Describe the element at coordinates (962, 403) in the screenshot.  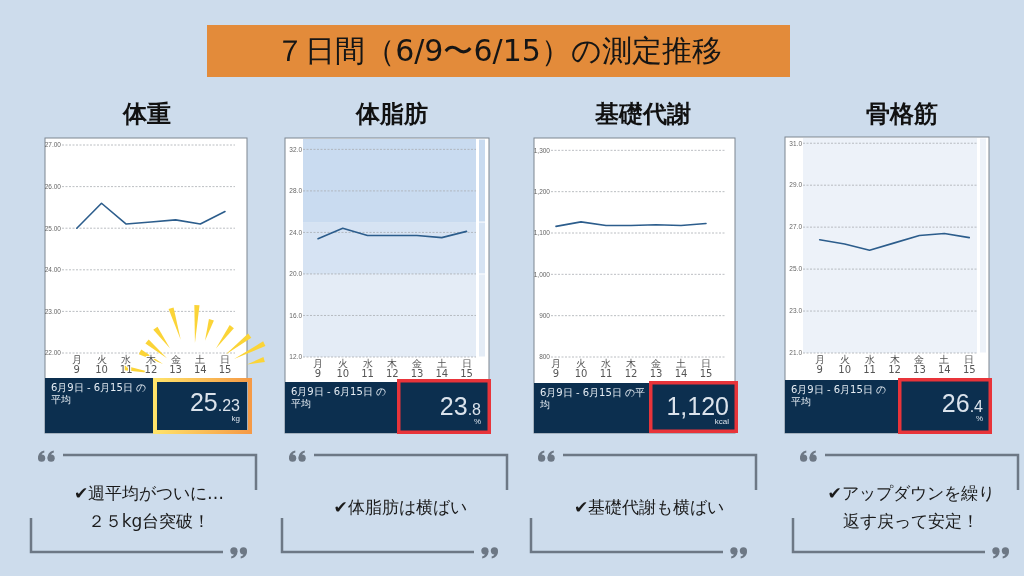
I see `text: 26.4` at that location.